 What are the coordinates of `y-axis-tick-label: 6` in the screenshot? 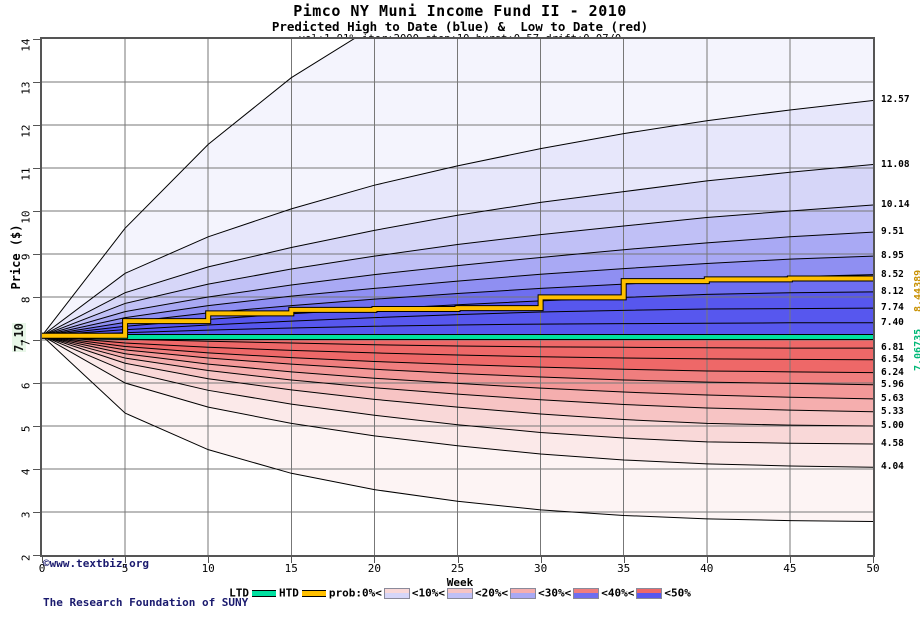 It's located at (26, 386).